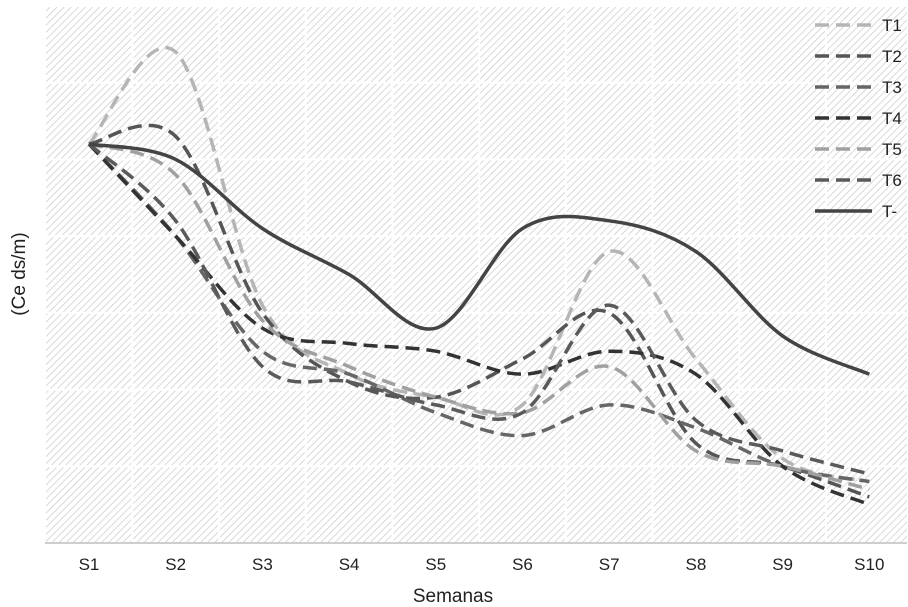 Image resolution: width=908 pixels, height=607 pixels. I want to click on x-tick-label: S6, so click(522, 564).